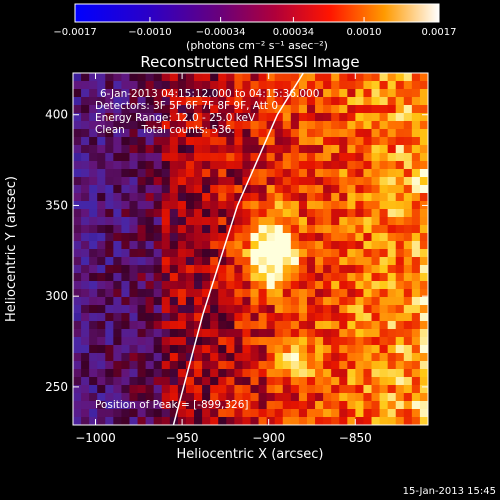 The height and width of the screenshot is (500, 500). I want to click on colorbar-tick-label: 0.00034, so click(293, 32).